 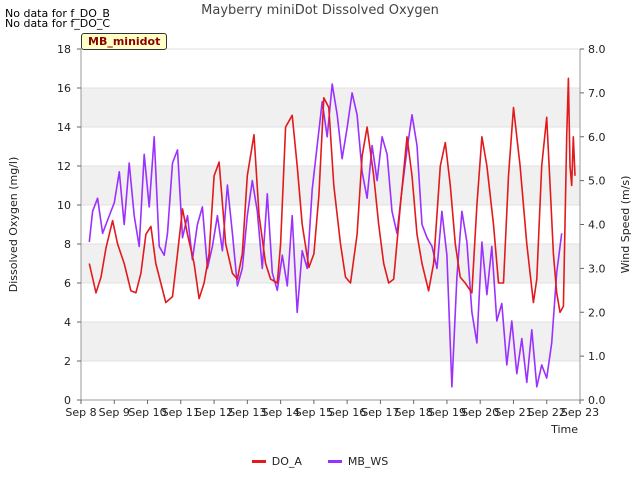 What do you see at coordinates (64, 205) in the screenshot?
I see `y-left-tick-label: 10` at bounding box center [64, 205].